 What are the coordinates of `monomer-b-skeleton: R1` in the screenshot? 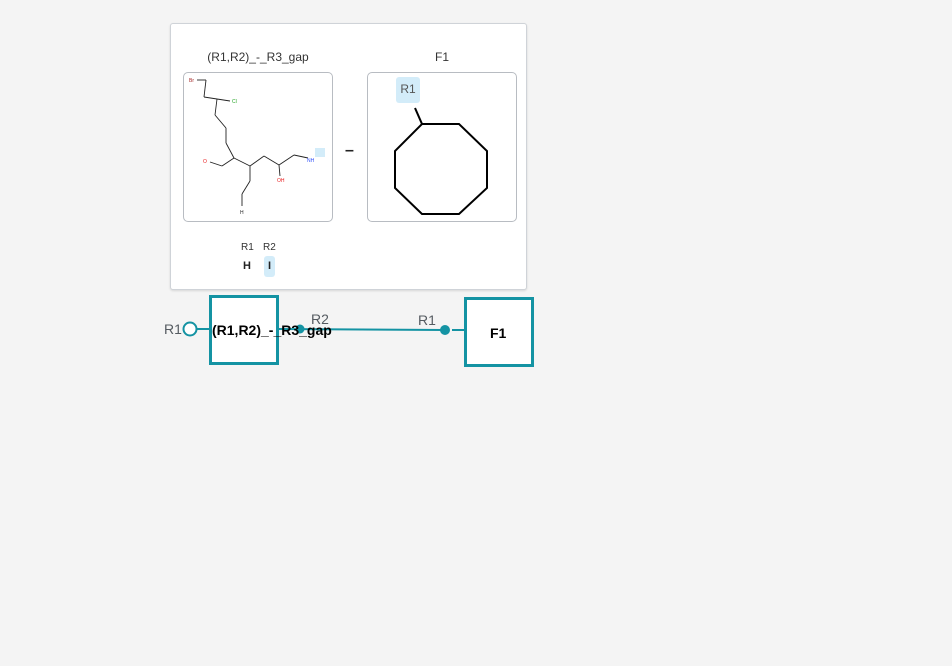 It's located at (441, 146).